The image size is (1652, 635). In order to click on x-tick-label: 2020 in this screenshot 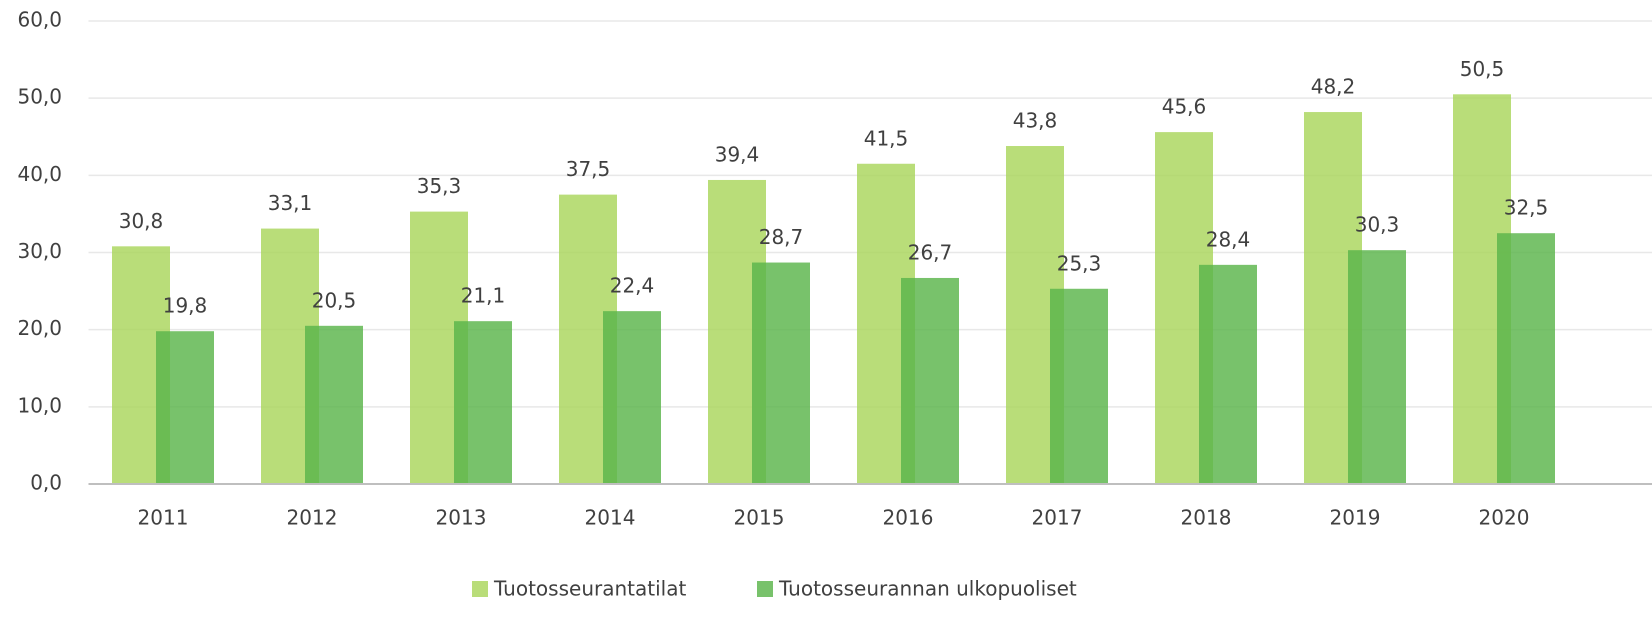, I will do `click(1504, 518)`.